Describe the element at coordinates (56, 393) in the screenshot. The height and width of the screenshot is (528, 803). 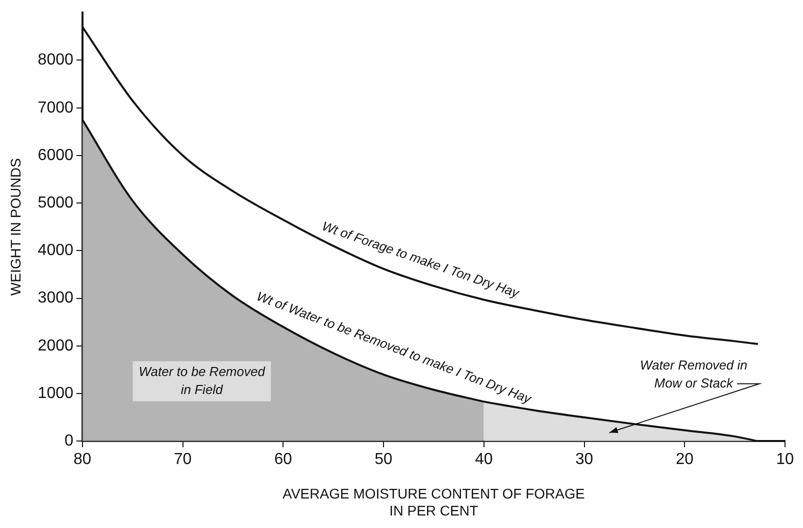
I see `y-tick-label: 1000` at that location.